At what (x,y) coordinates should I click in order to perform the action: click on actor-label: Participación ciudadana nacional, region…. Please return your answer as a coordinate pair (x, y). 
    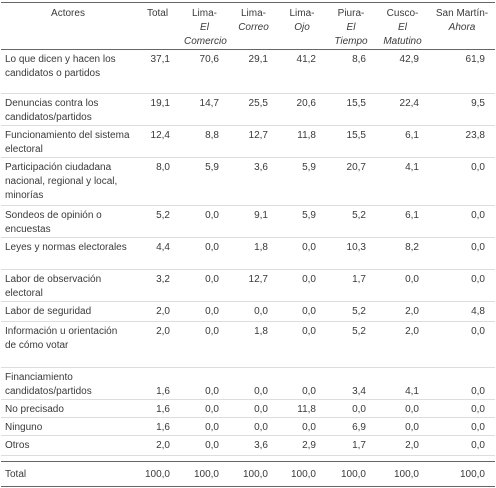
    Looking at the image, I should click on (68, 181).